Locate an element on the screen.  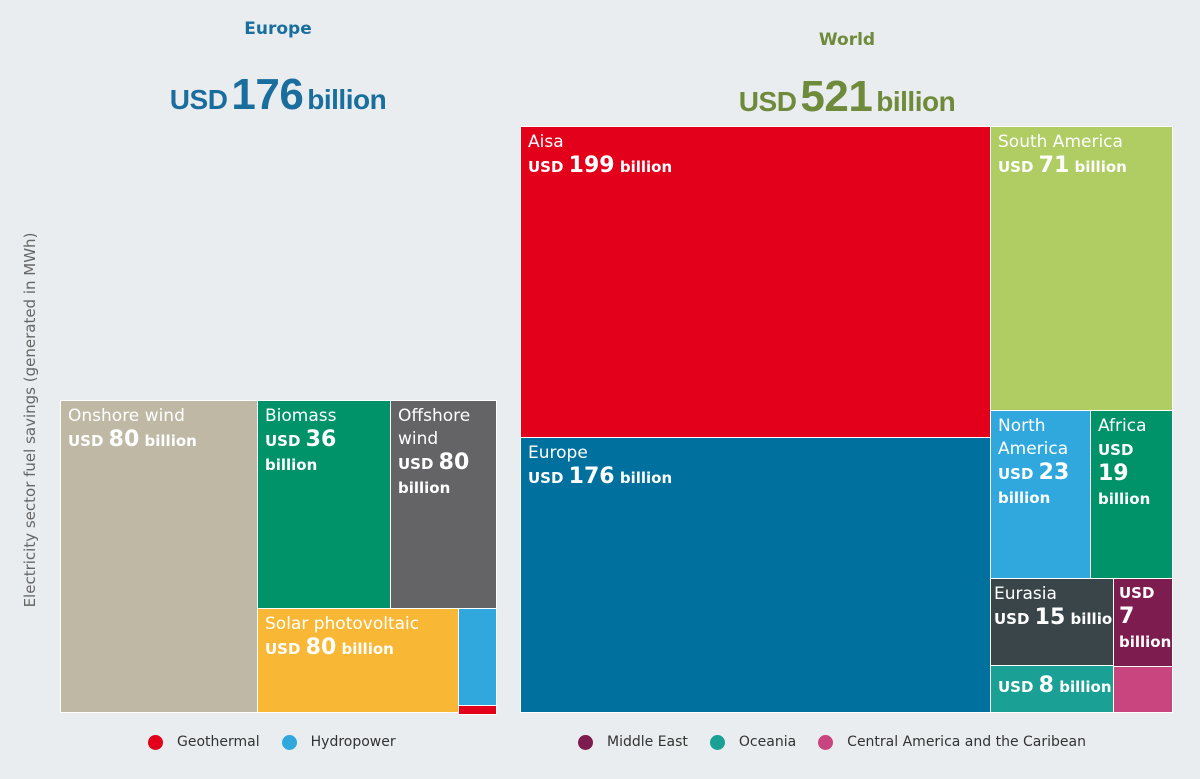
legend-item-middle-east: Middle East is located at coordinates (633, 742).